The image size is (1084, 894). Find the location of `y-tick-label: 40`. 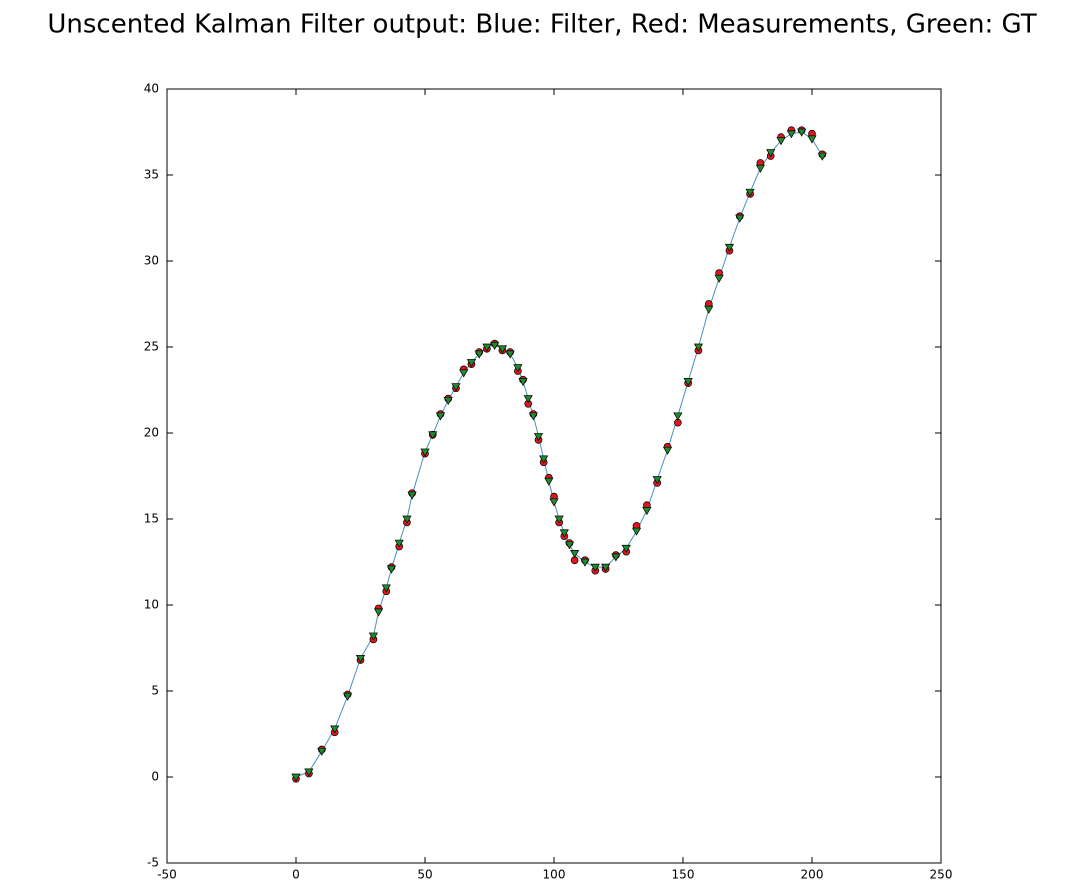

y-tick-label: 40 is located at coordinates (151, 89).